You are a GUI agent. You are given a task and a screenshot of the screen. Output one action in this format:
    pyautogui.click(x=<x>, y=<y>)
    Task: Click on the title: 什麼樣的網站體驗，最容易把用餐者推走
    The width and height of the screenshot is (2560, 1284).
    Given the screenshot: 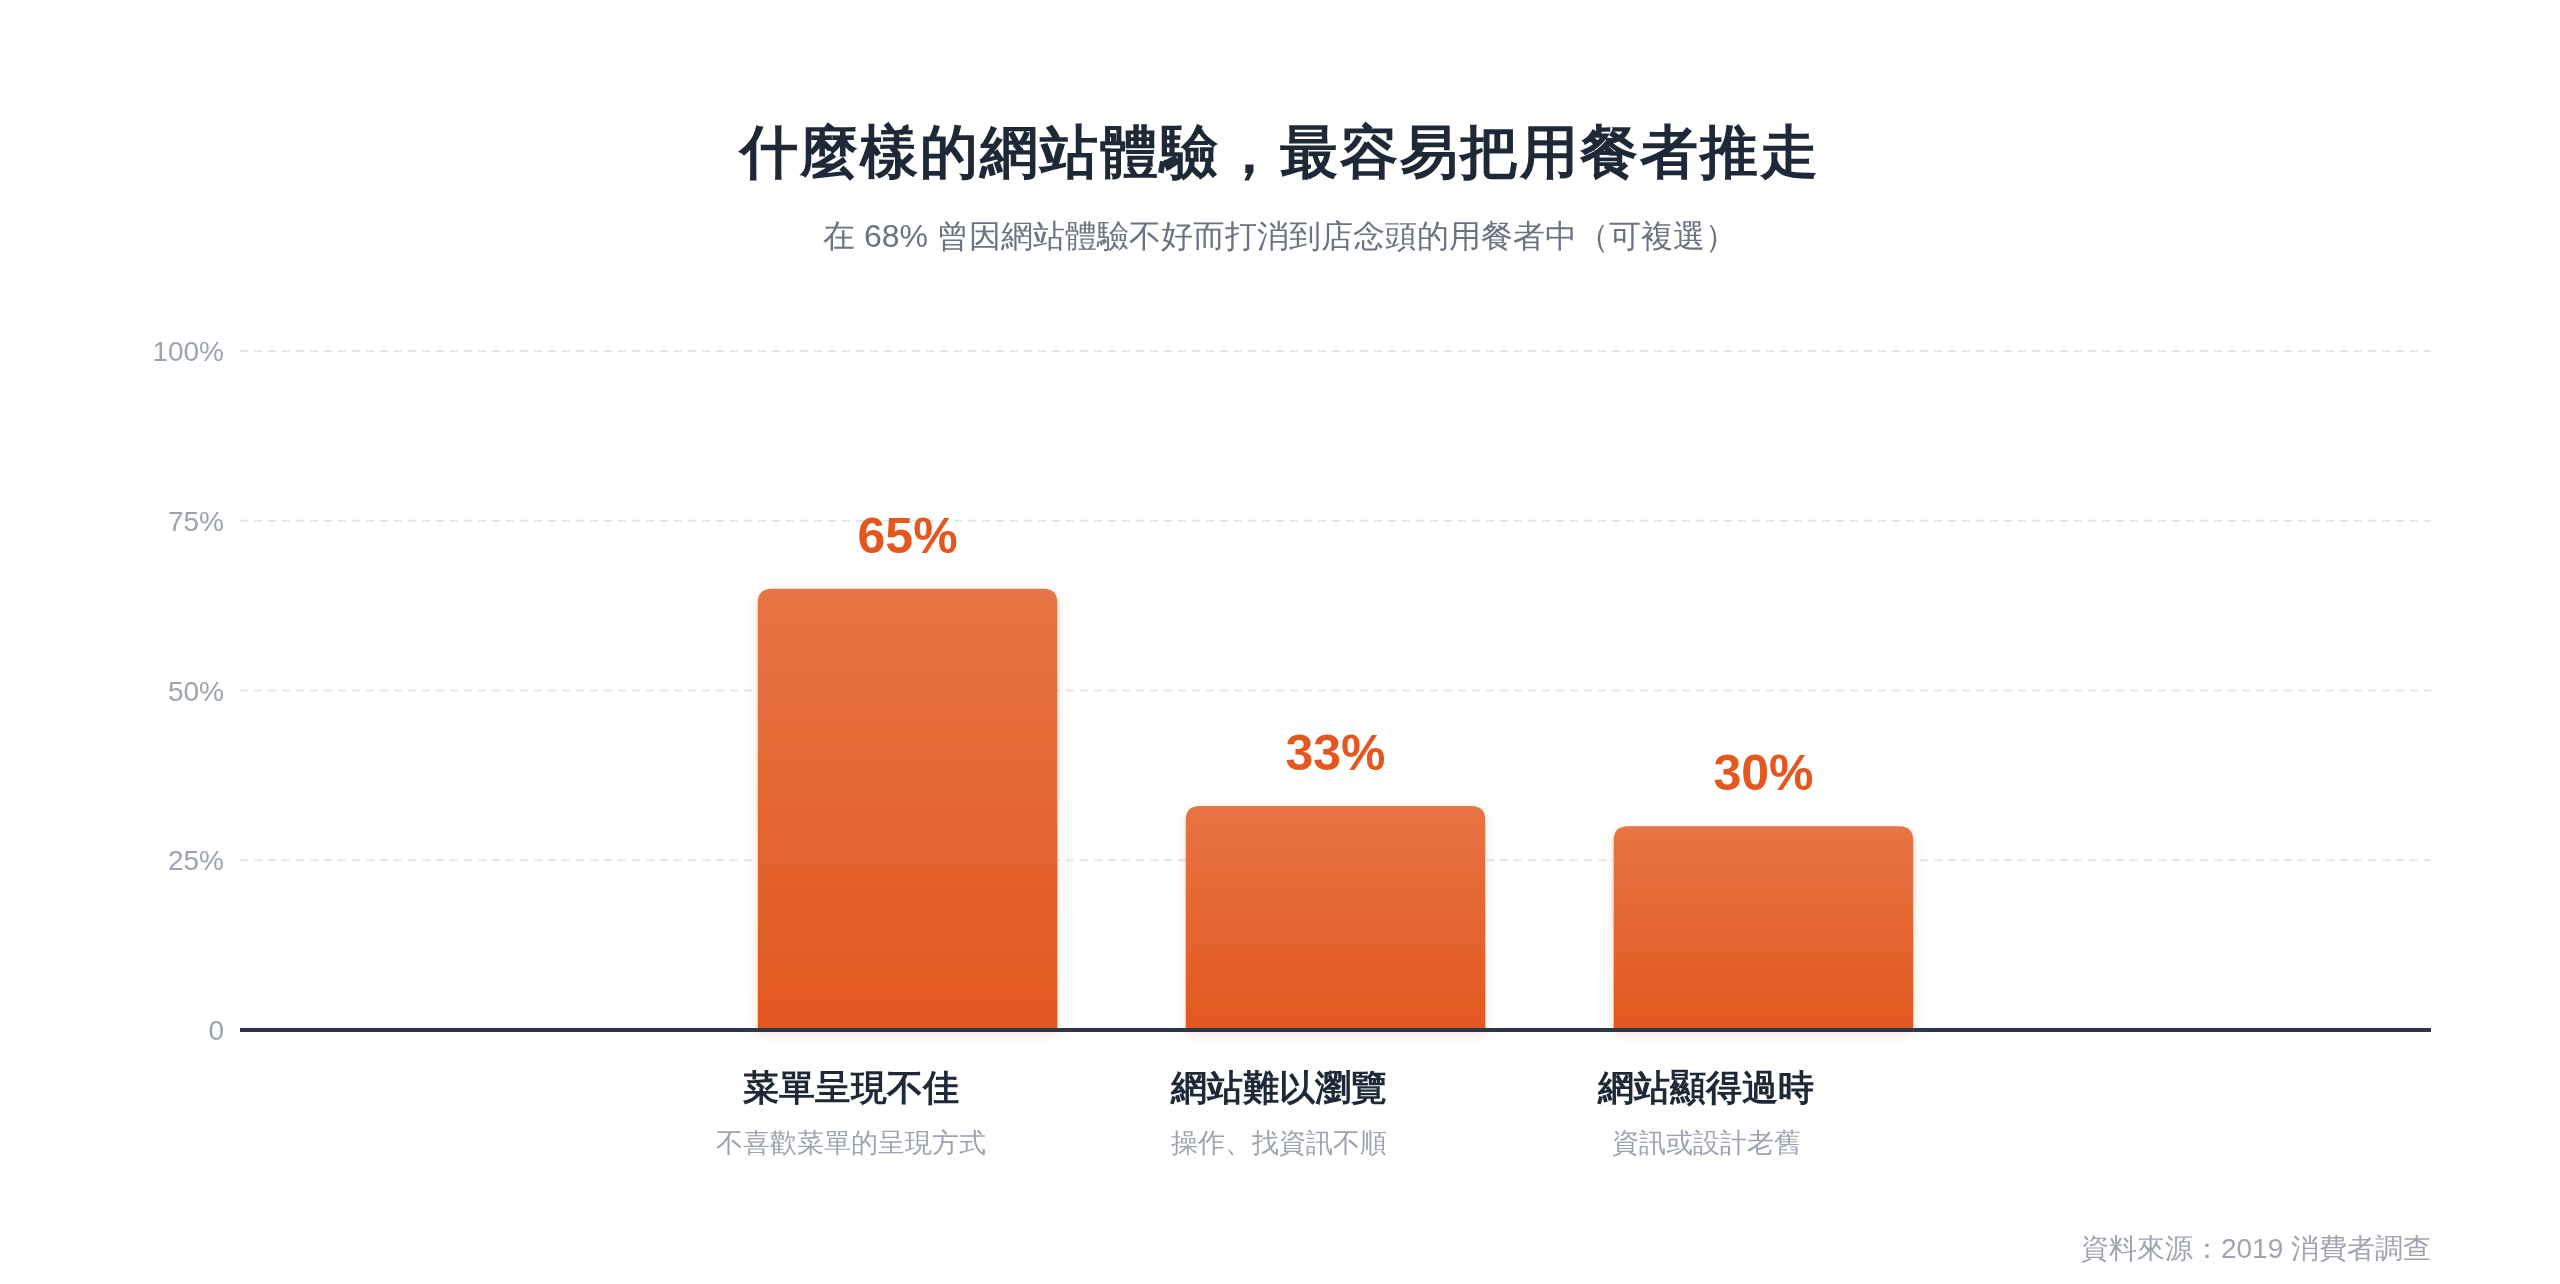 What is the action you would take?
    pyautogui.click(x=1280, y=151)
    